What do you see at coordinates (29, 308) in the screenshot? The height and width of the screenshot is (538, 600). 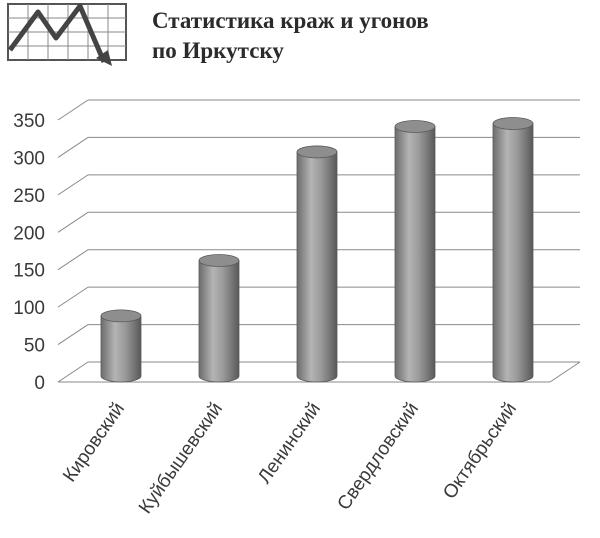 I see `y-tick-label: 100` at bounding box center [29, 308].